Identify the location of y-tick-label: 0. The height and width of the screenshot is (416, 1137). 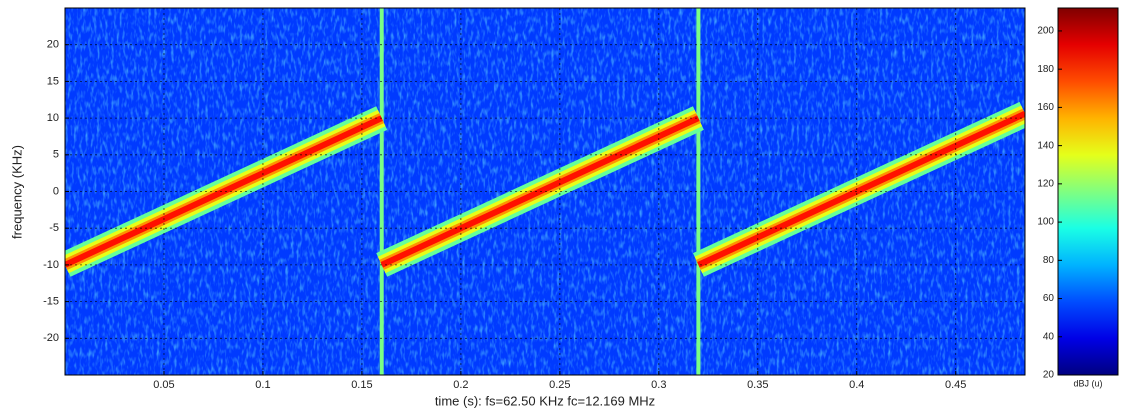
(56, 191).